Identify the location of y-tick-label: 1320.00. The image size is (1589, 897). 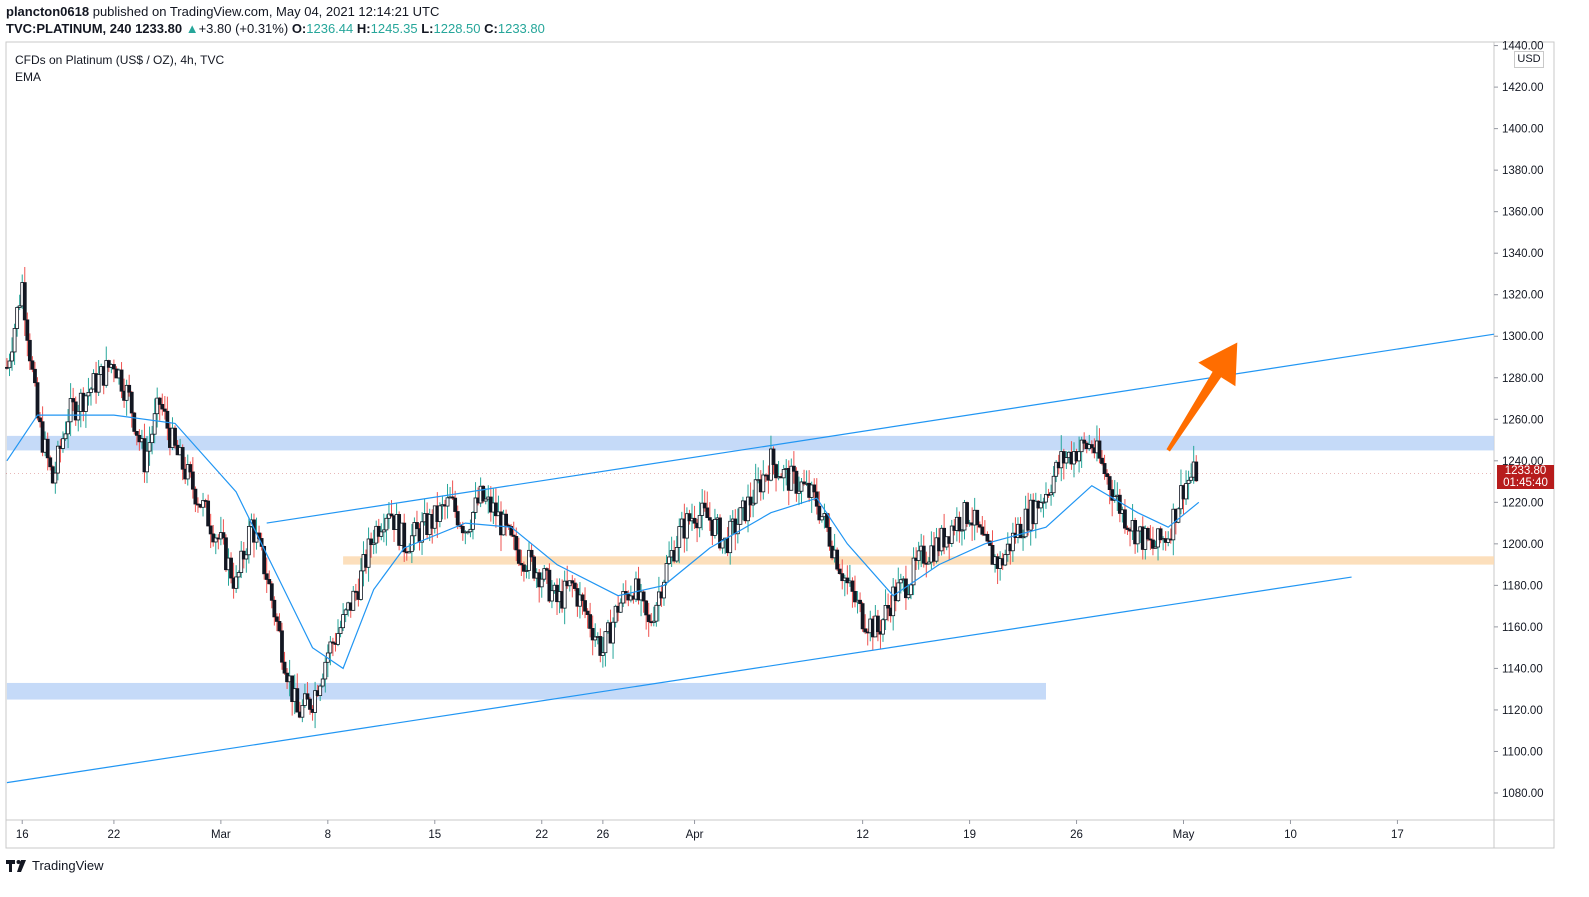
(1523, 296).